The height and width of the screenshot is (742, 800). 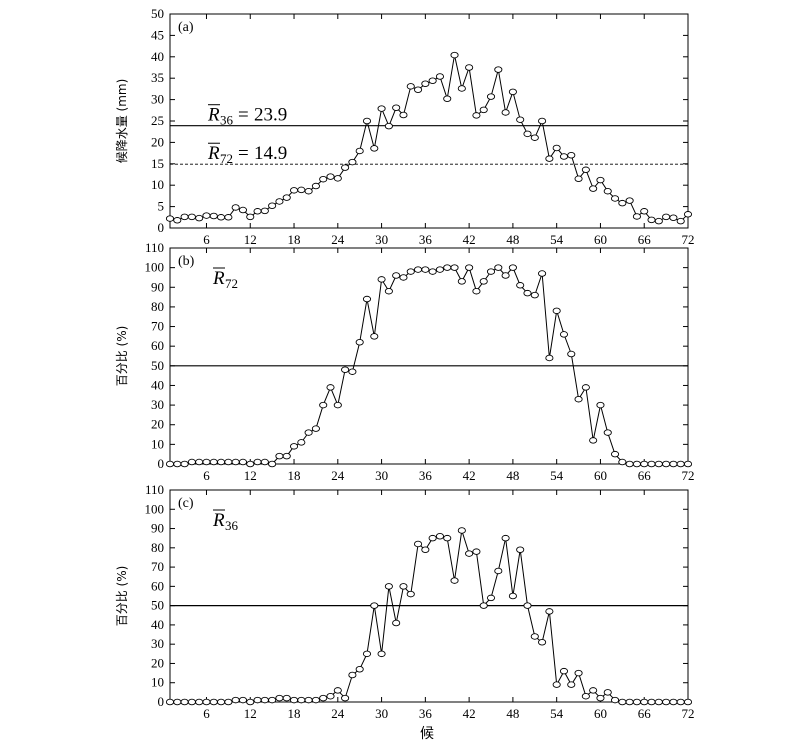 I want to click on y-tick-label: 110, so click(x=154, y=247).